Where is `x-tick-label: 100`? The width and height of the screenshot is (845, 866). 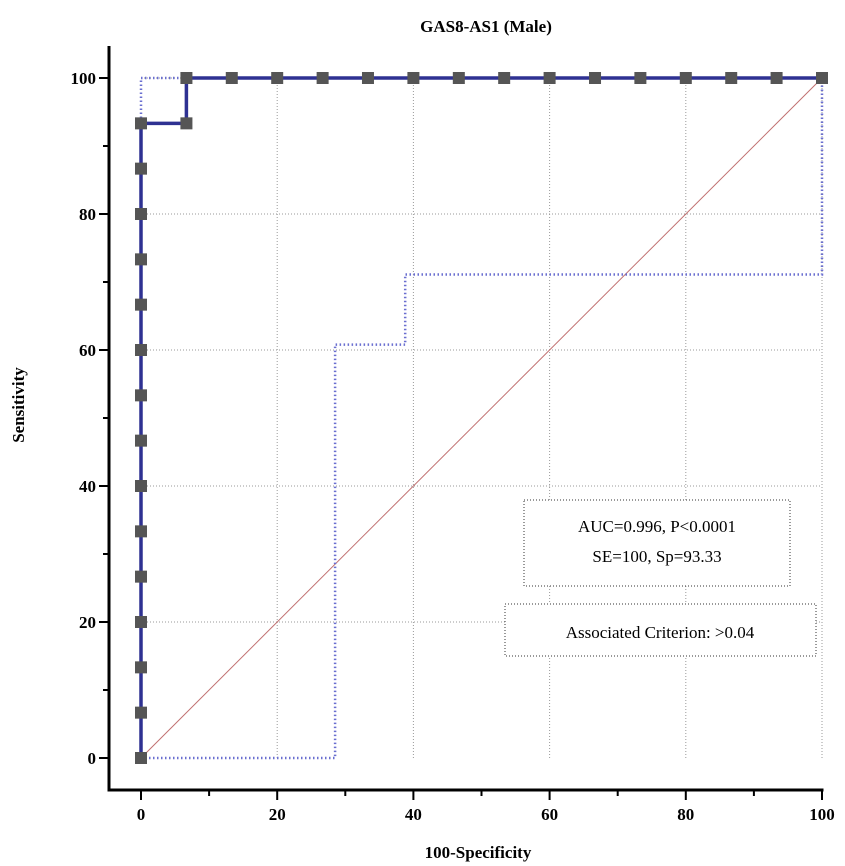 x-tick-label: 100 is located at coordinates (822, 814).